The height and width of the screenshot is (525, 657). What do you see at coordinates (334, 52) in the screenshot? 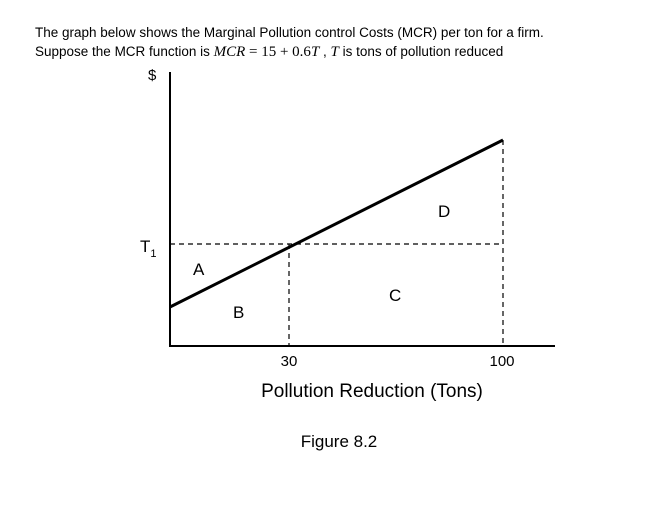
I see `t-variable: T` at bounding box center [334, 52].